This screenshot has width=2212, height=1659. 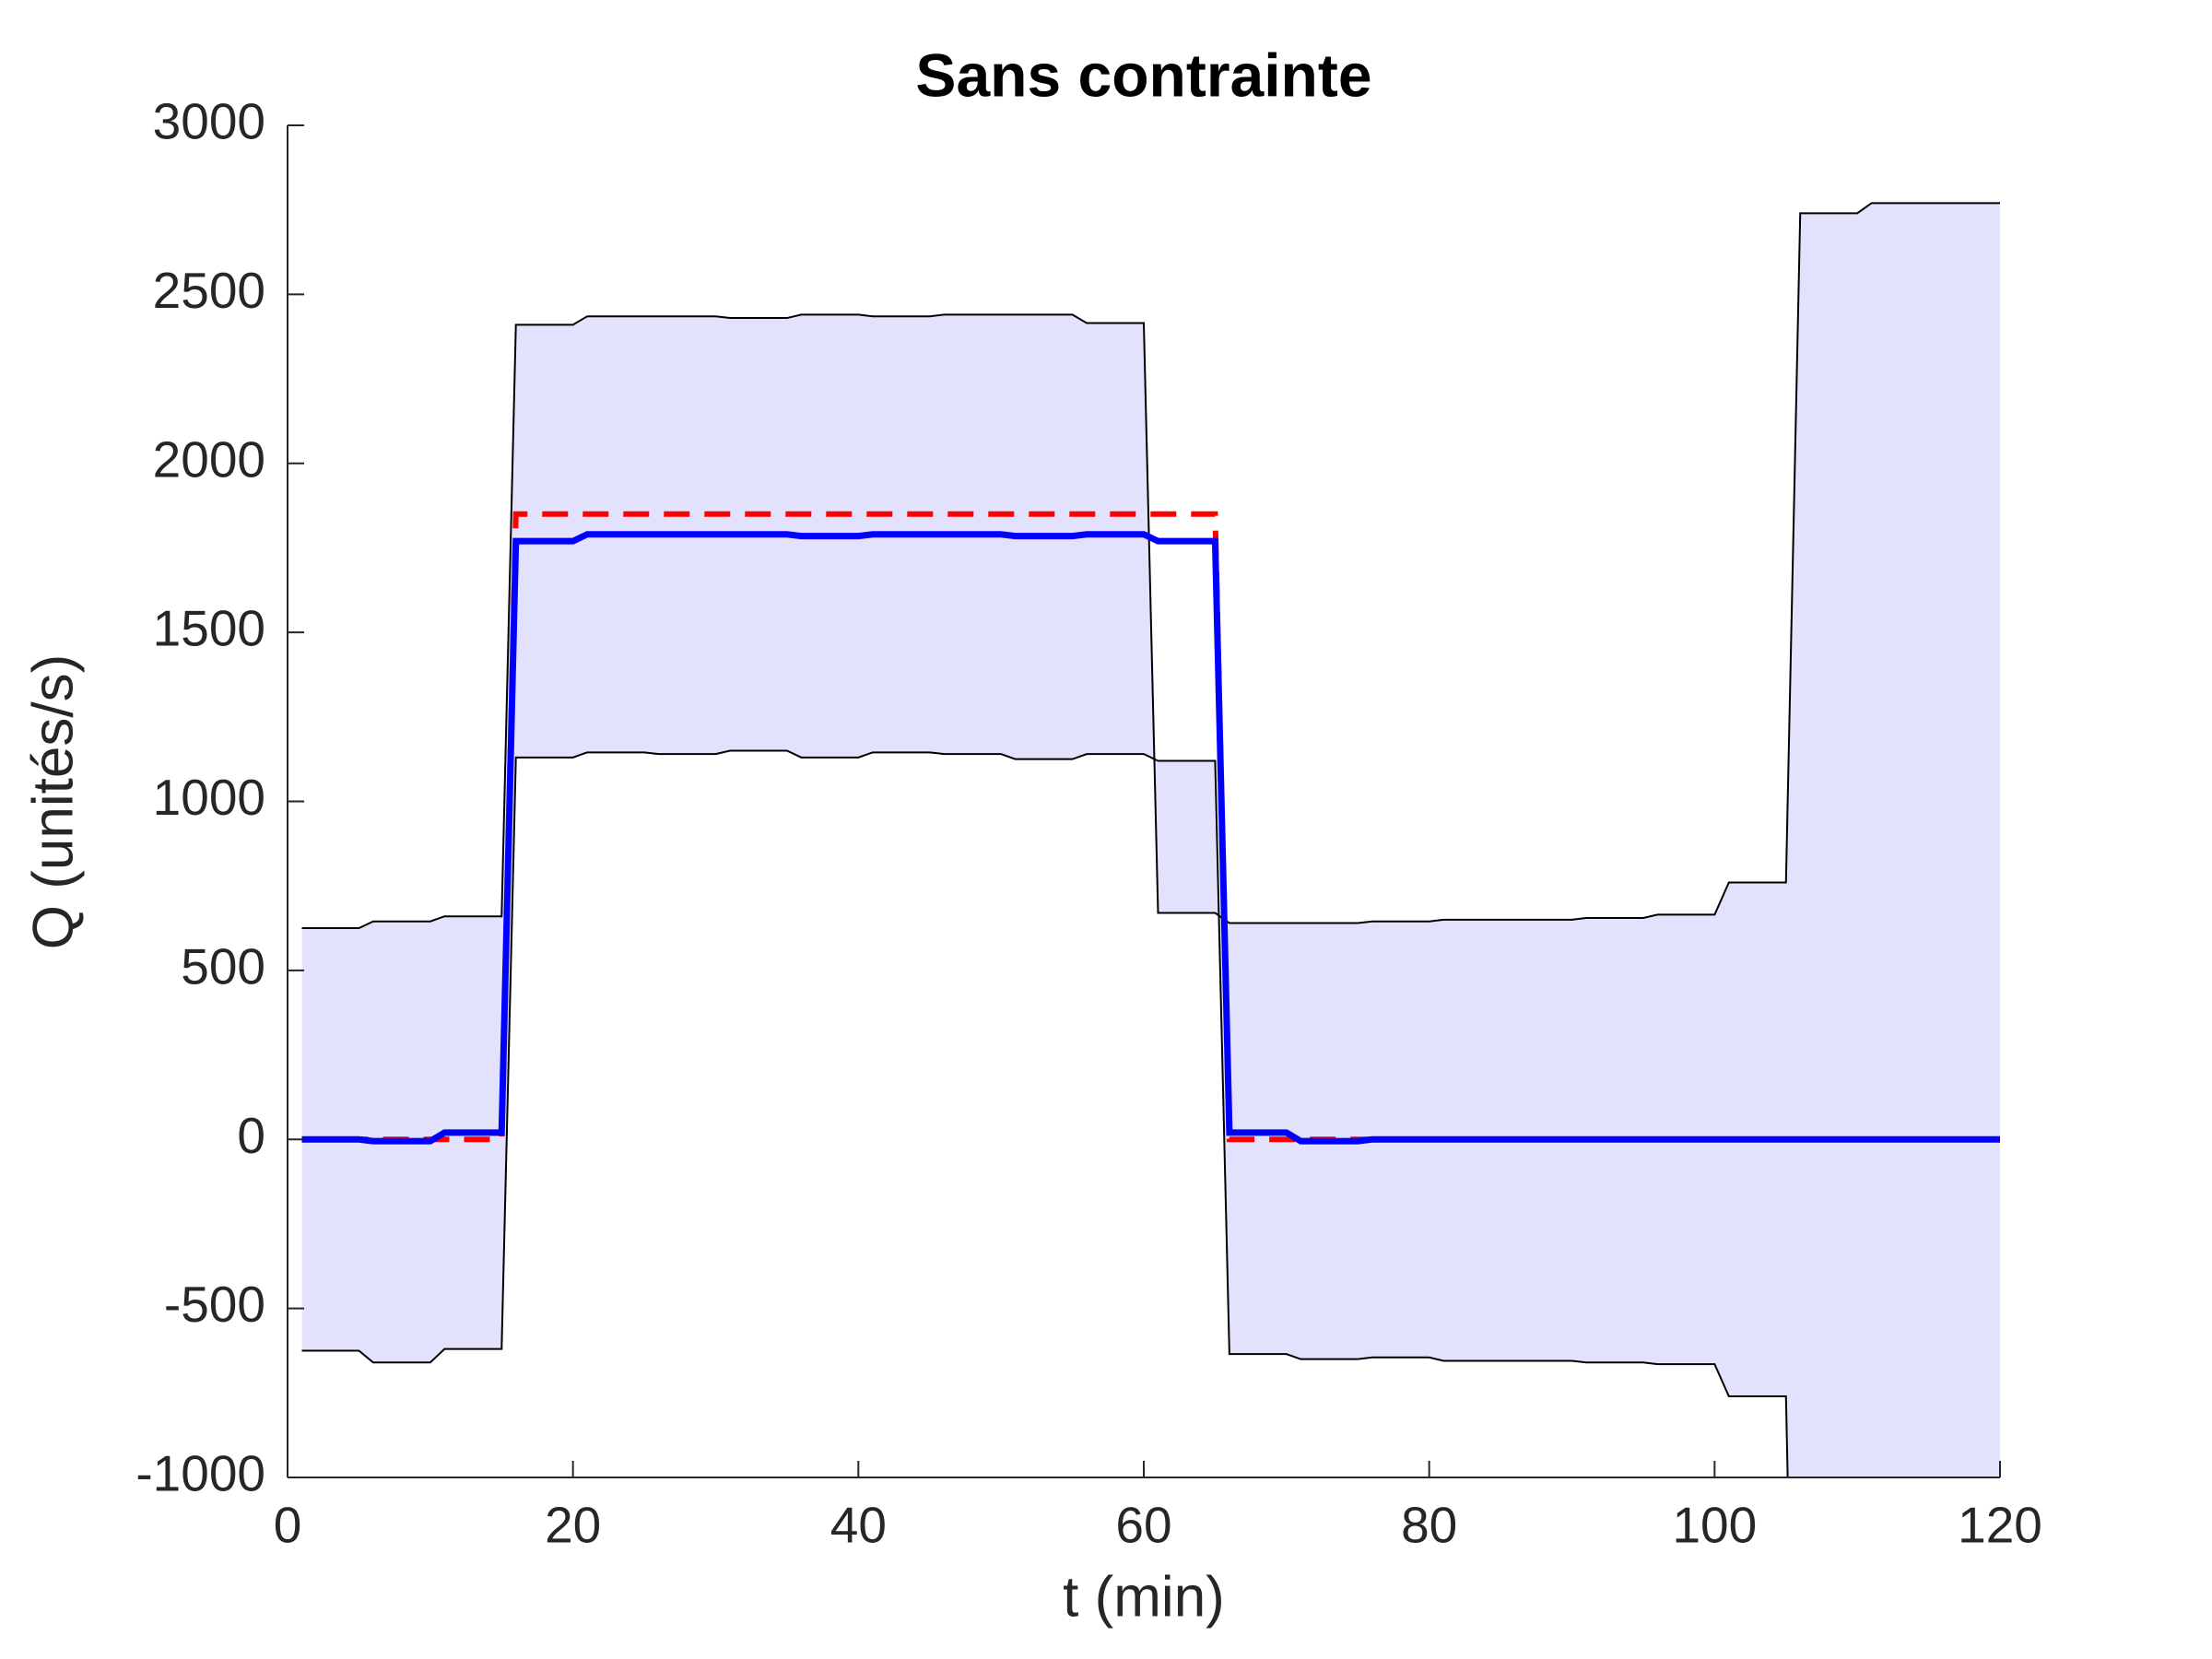 What do you see at coordinates (251, 1135) in the screenshot?
I see `y-tick-label: 0` at bounding box center [251, 1135].